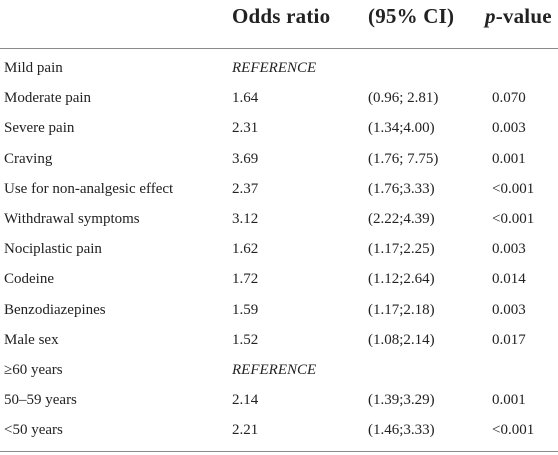 The width and height of the screenshot is (558, 455). Describe the element at coordinates (245, 430) in the screenshot. I see `row-odds-ratio: 2.21` at that location.